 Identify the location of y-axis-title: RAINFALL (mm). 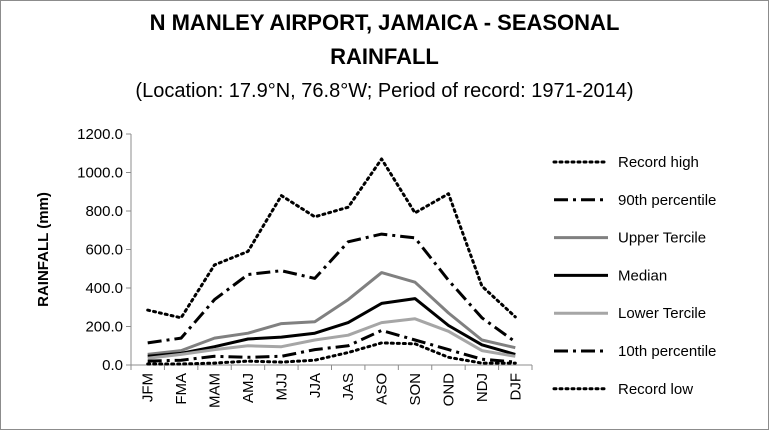
(43, 249).